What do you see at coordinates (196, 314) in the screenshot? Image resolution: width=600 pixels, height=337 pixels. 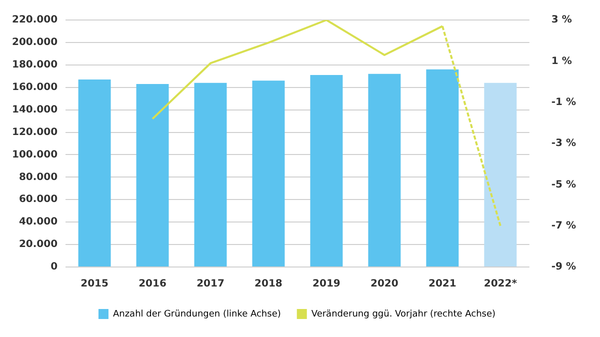 I see `legend-label: Anzahl der Gründungen (linke Achse)` at bounding box center [196, 314].